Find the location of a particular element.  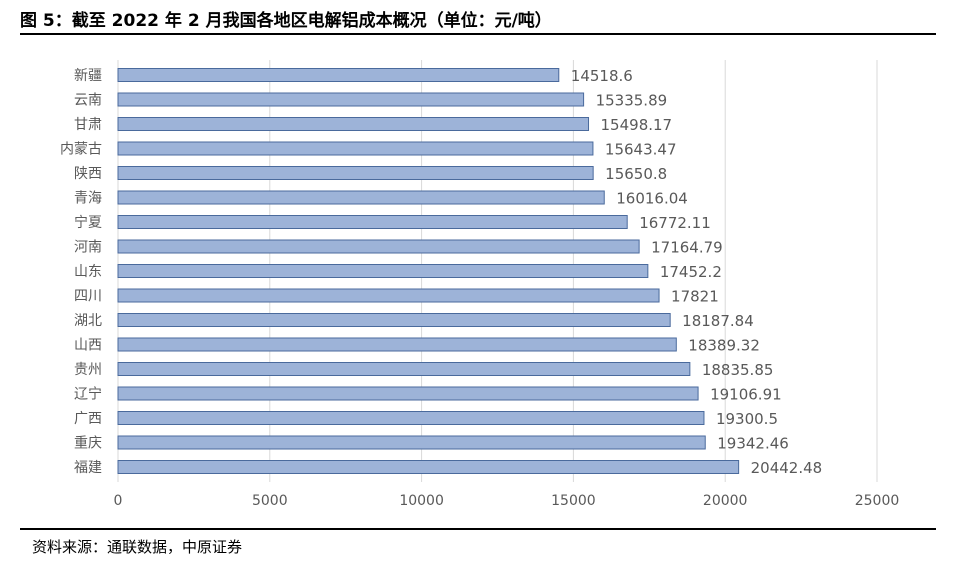

data-label: 15335.89 is located at coordinates (632, 101).